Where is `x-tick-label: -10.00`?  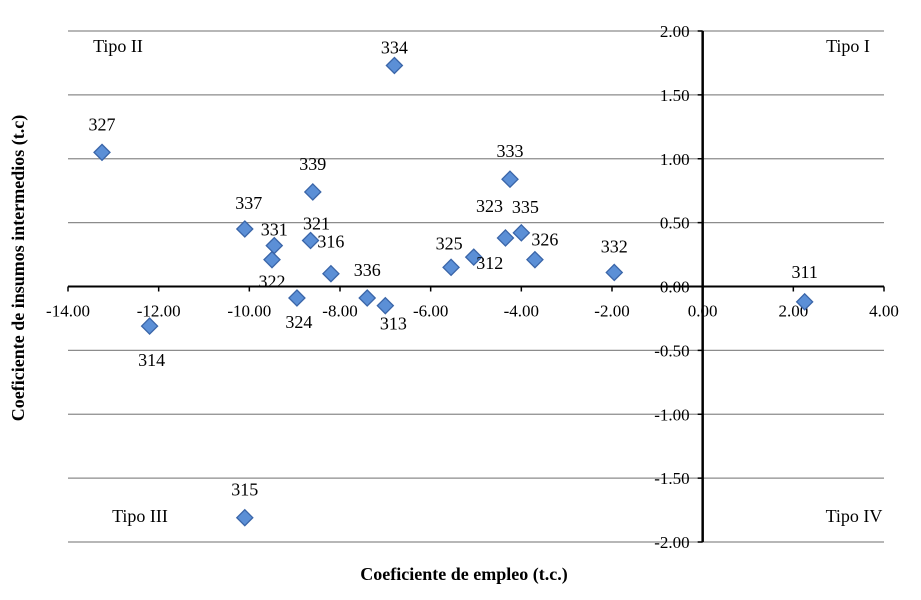 x-tick-label: -10.00 is located at coordinates (249, 311).